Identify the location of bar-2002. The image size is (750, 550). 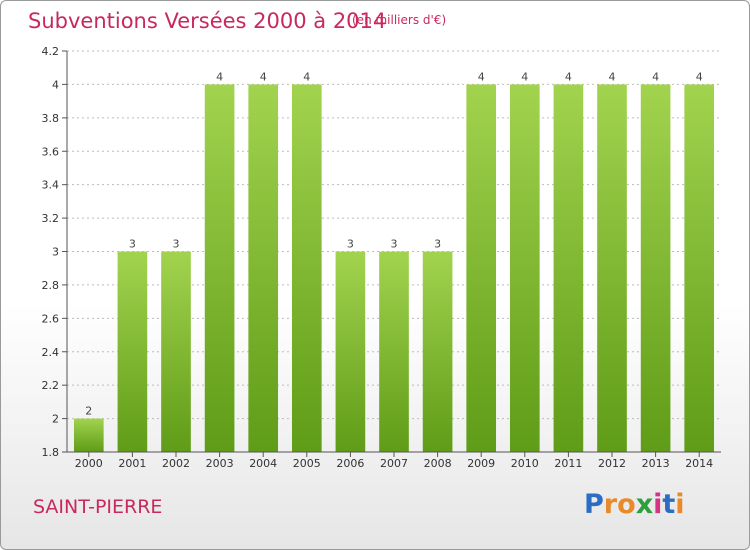
(176, 351).